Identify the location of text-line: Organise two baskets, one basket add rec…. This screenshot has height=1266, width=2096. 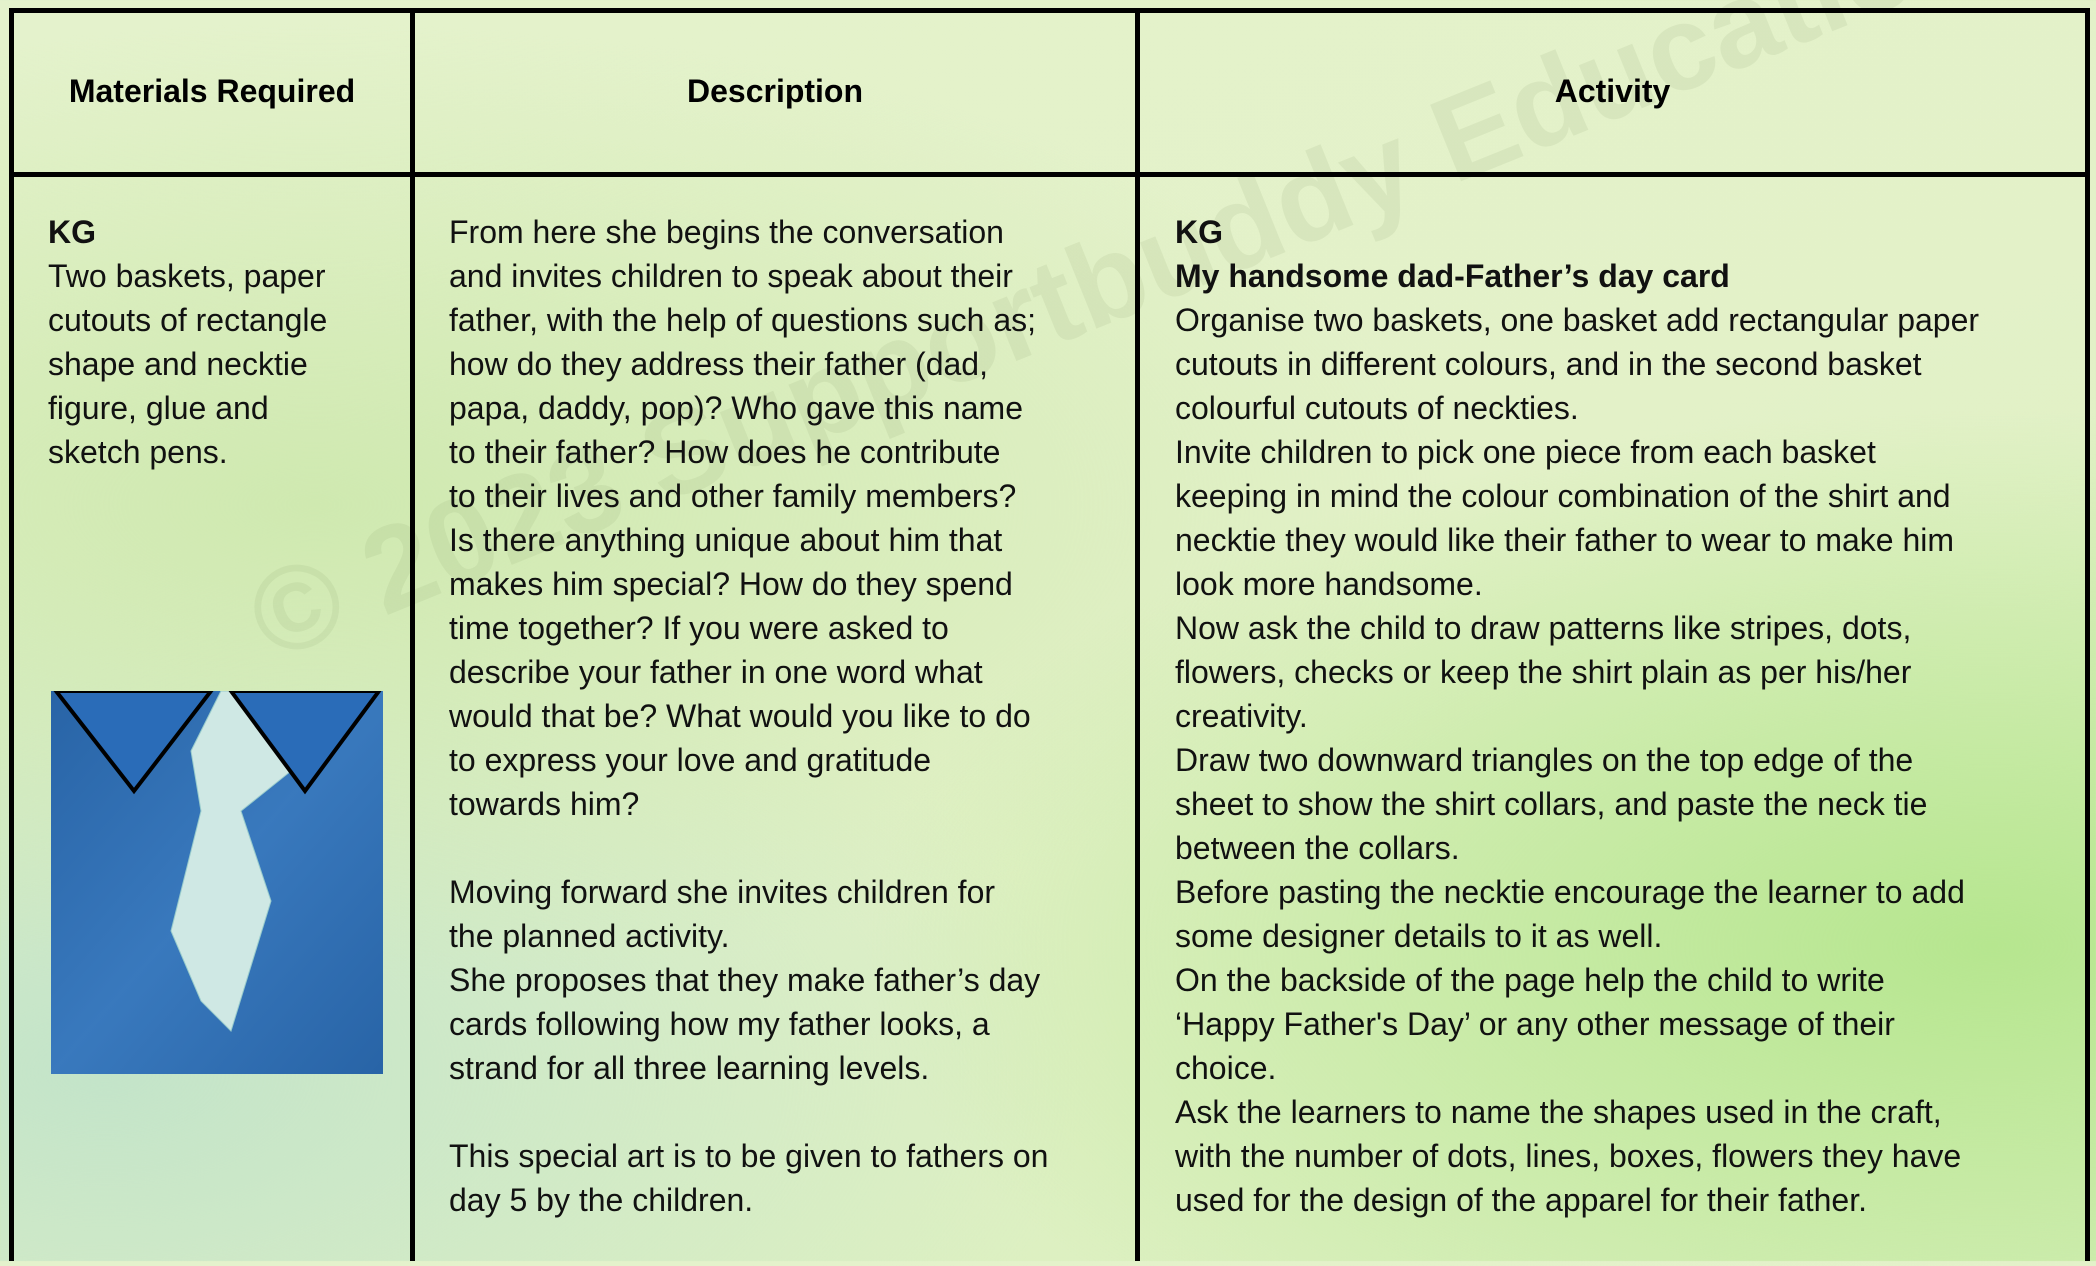
(1577, 320).